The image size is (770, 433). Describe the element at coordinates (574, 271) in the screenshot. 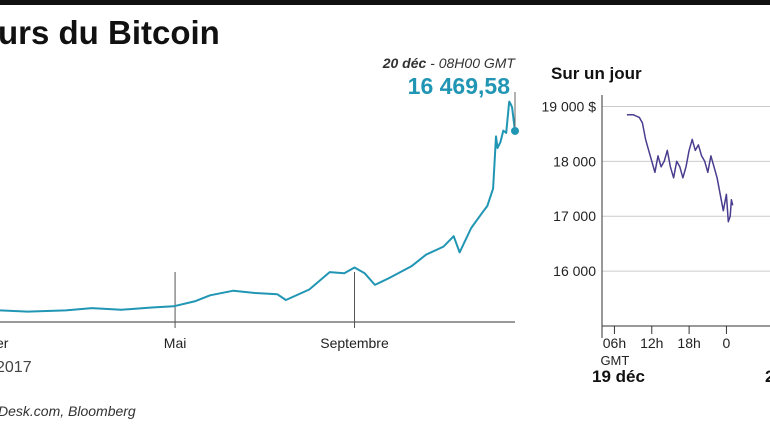

I see `day-y-tick-label: 16 000` at that location.